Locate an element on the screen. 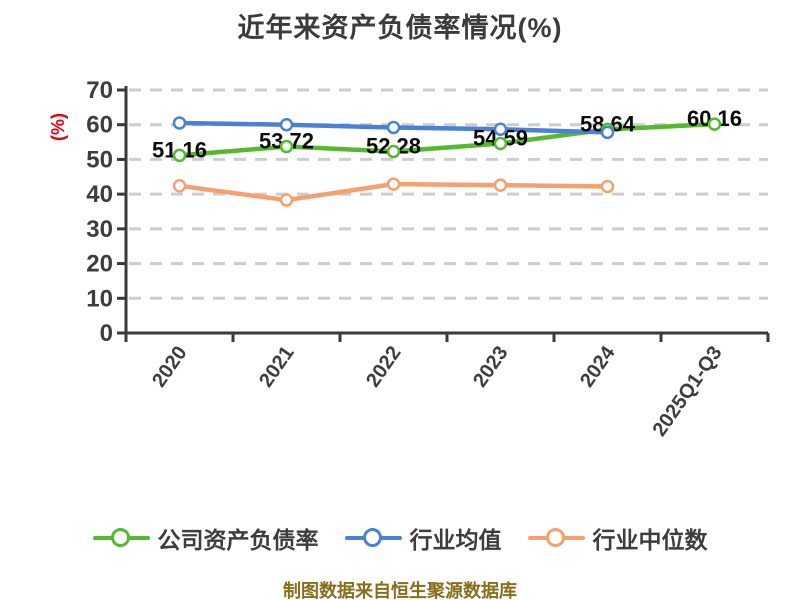  x-tick-label: 2021 is located at coordinates (277, 366).